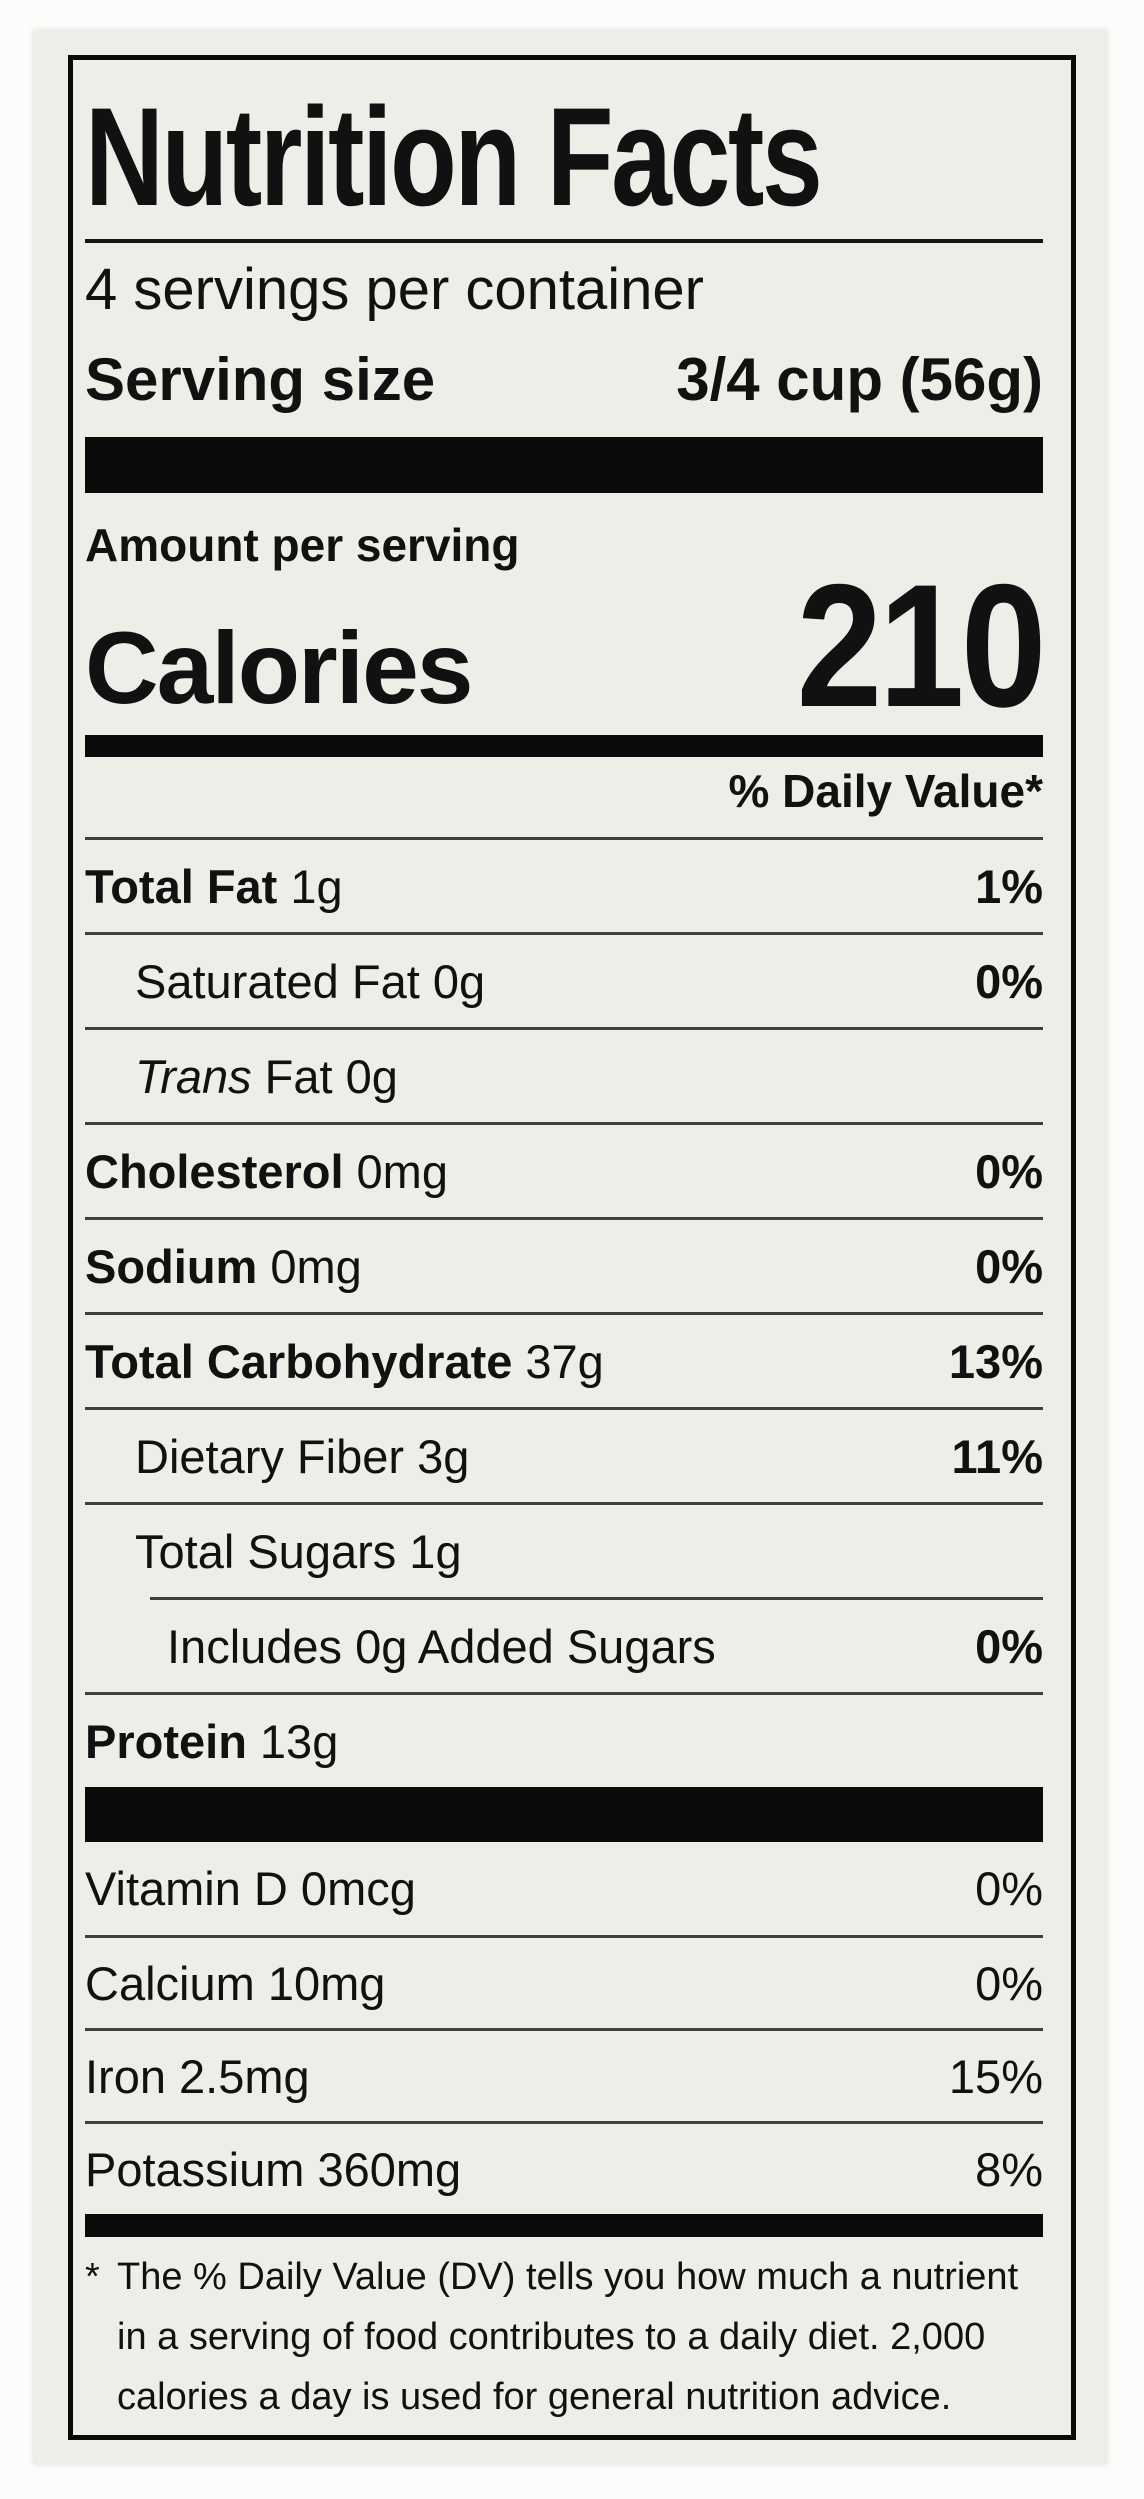 This screenshot has width=1144, height=2499. Describe the element at coordinates (235, 1983) in the screenshot. I see `nutrient-amount: Calcium 10mg` at that location.